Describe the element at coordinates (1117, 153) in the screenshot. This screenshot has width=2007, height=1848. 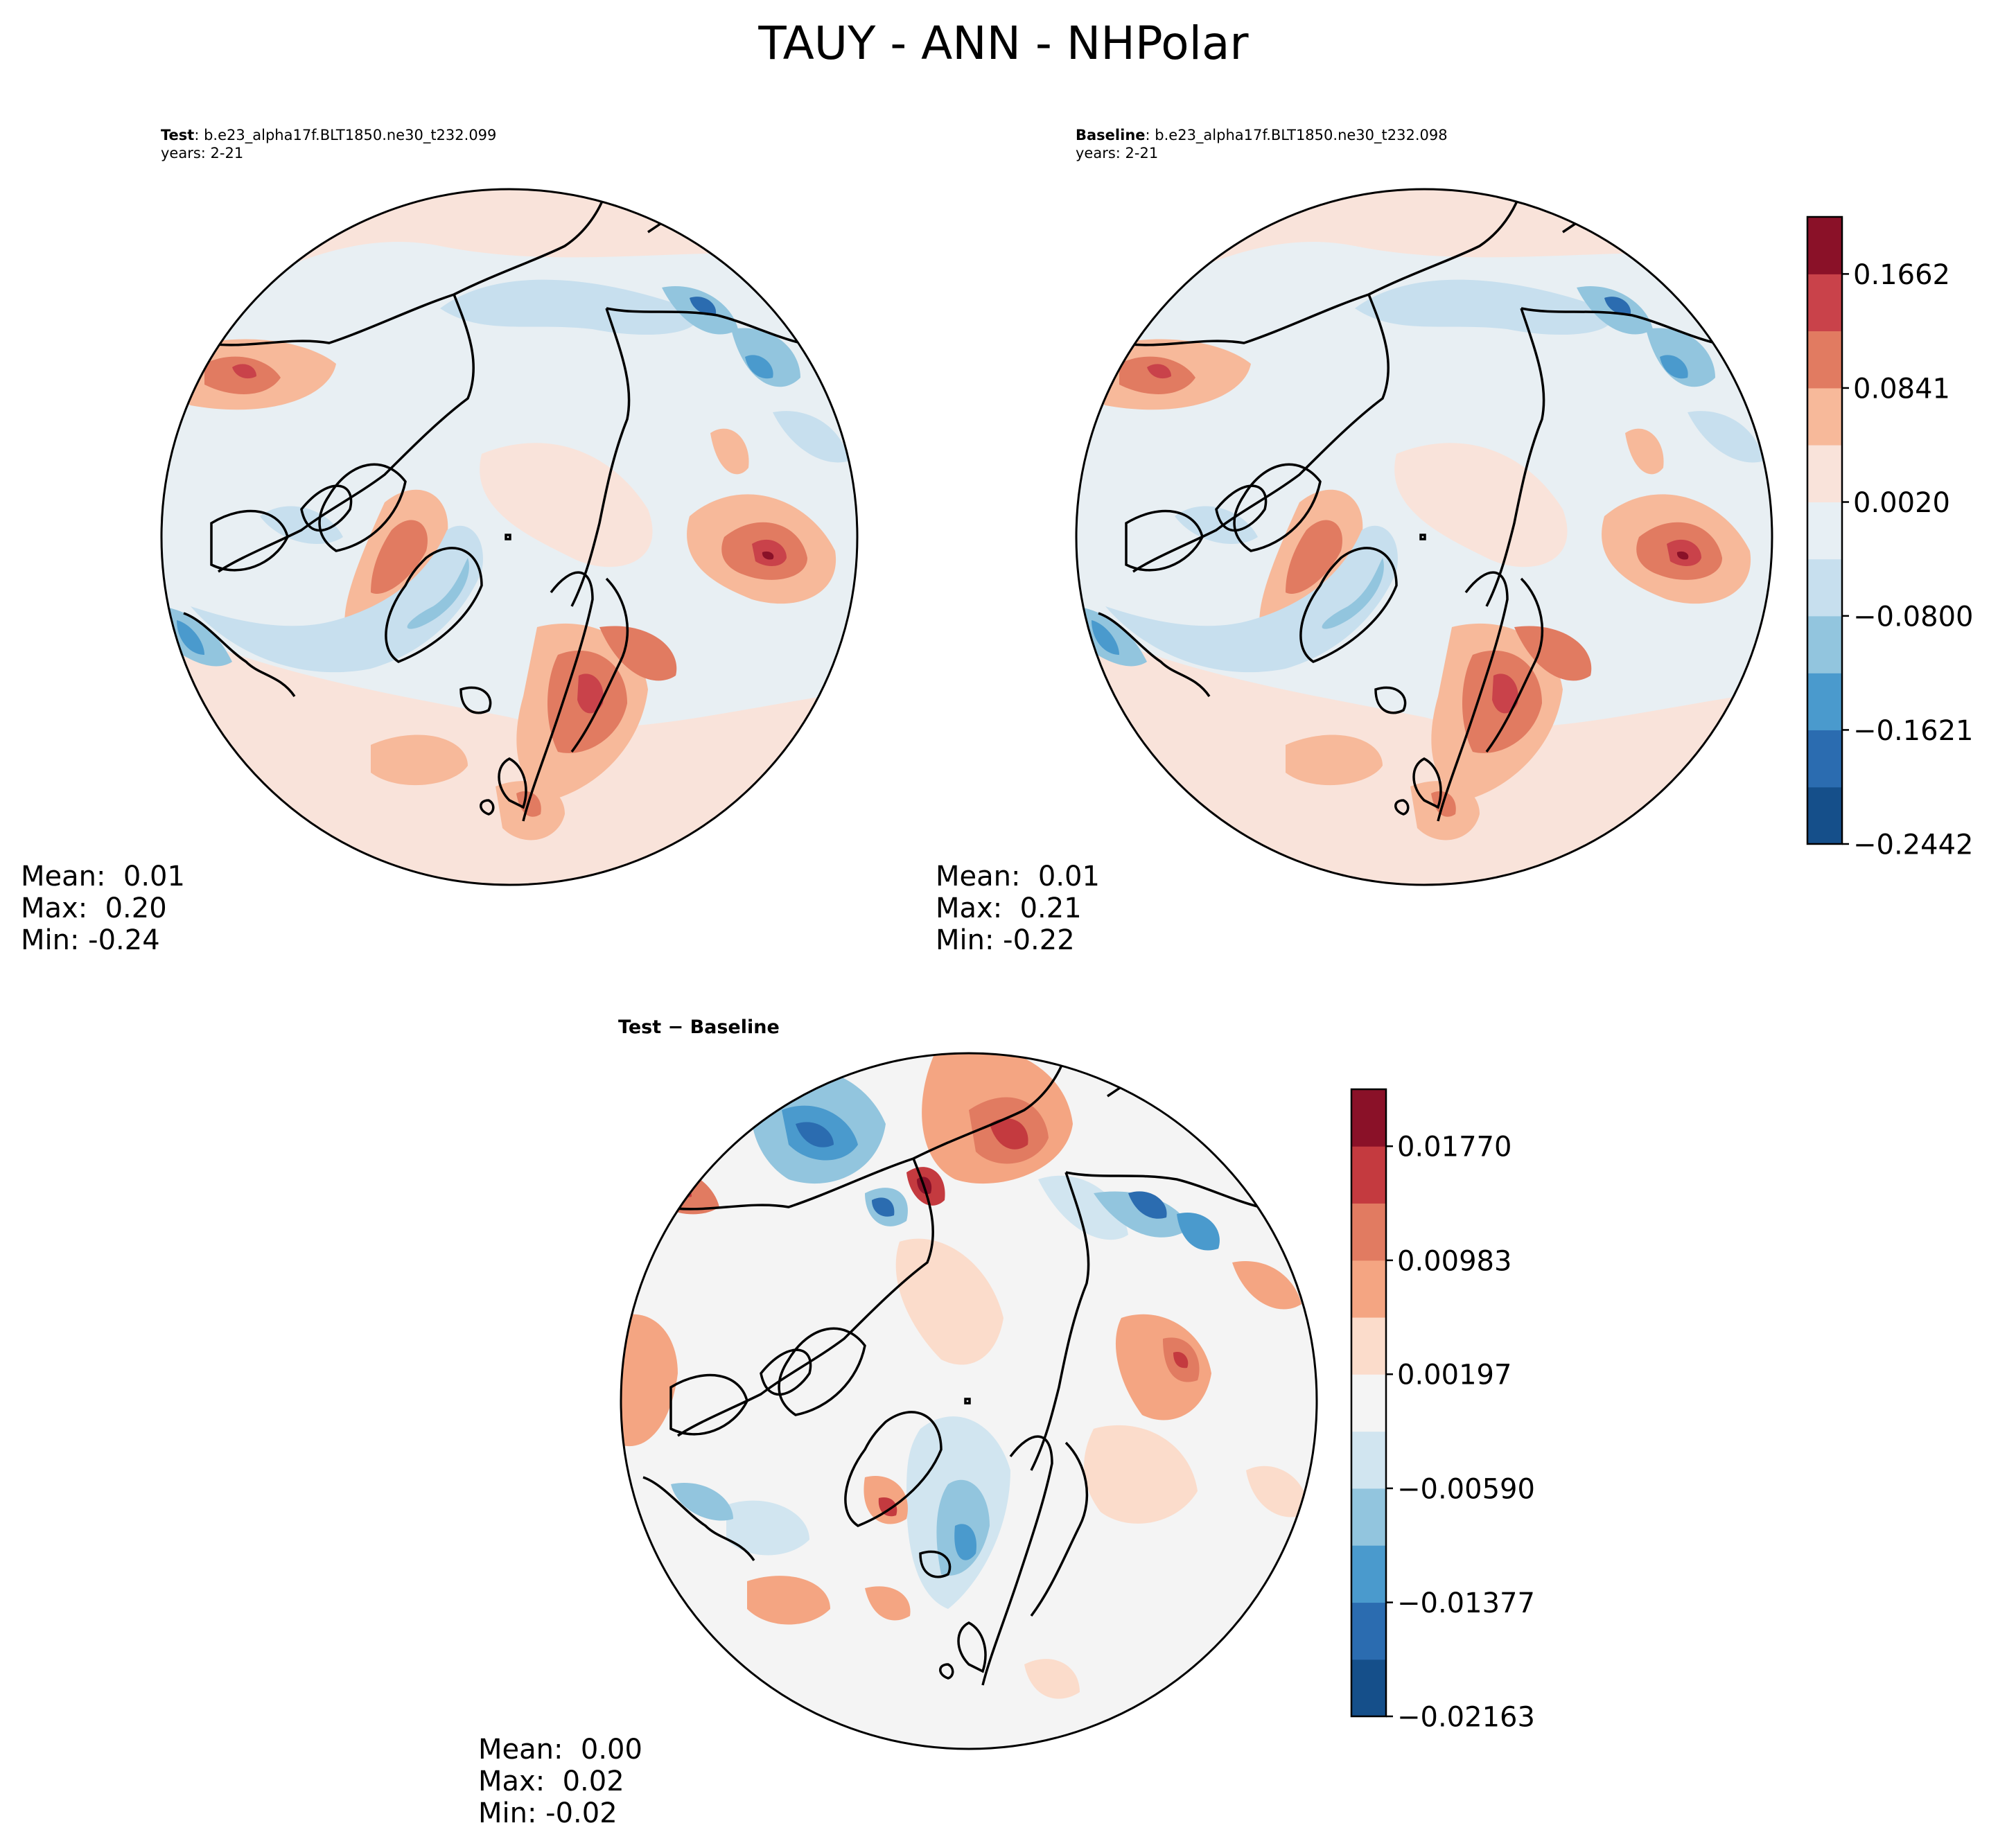
I see `baseline-years: years: 2-21` at that location.